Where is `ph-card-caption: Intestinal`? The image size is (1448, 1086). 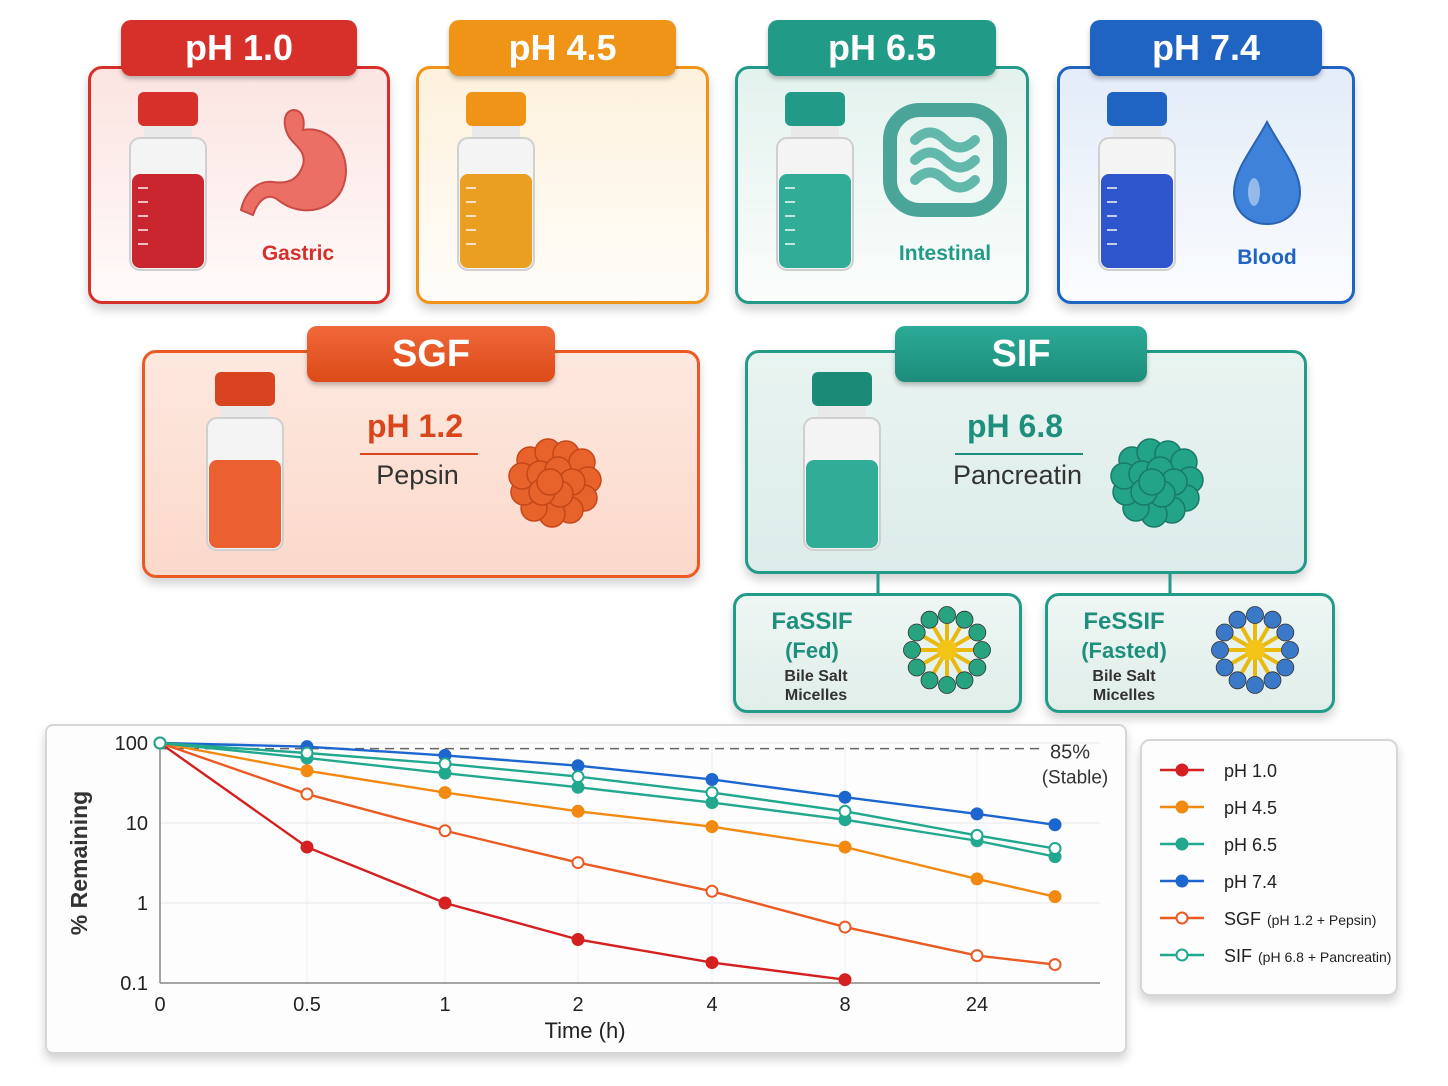
ph-card-caption: Intestinal is located at coordinates (945, 253).